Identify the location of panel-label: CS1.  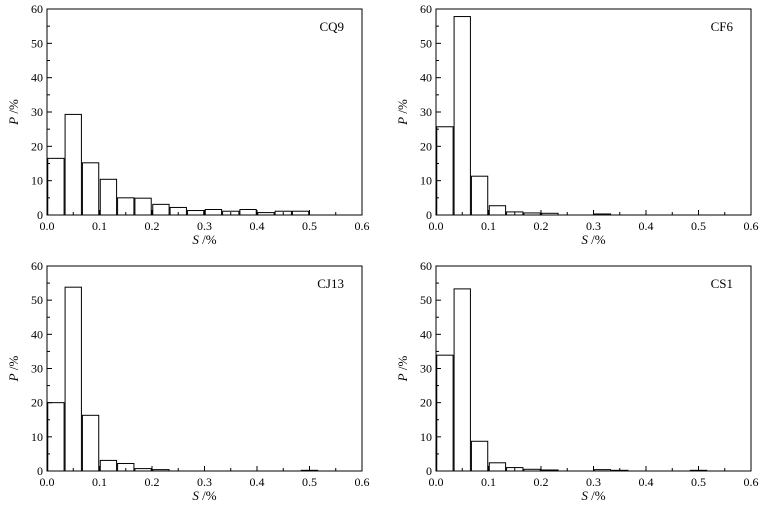
(722, 283).